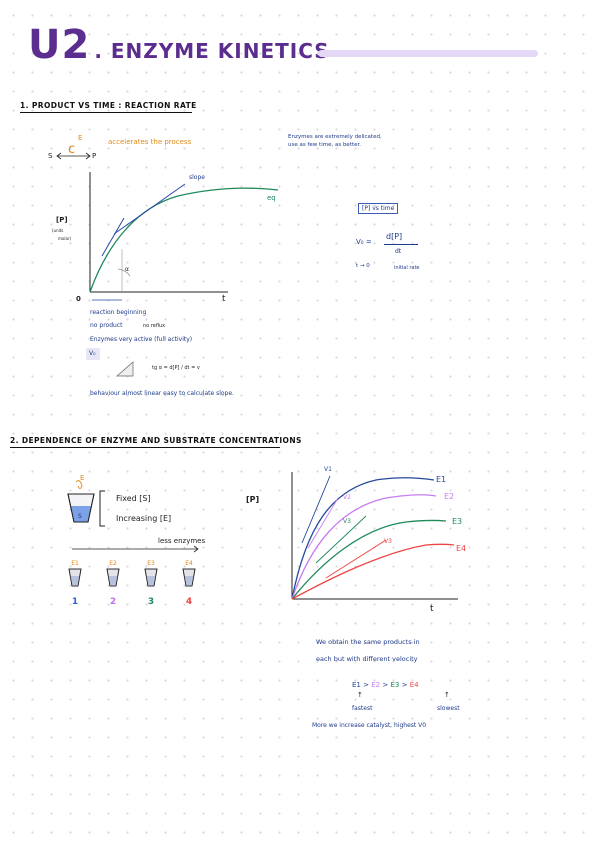 The image size is (599, 848). I want to click on beaker-s-label: S, so click(80, 516).